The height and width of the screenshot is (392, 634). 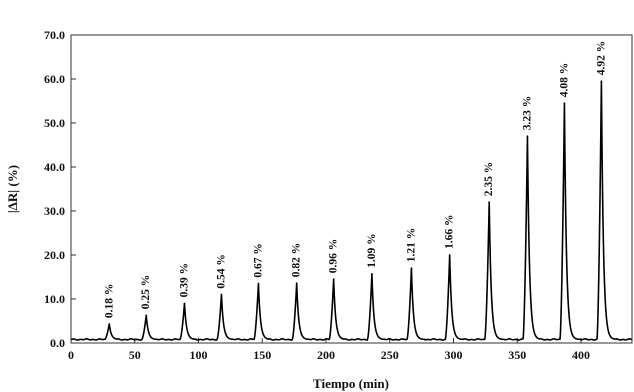 I want to click on x-tick-label: 300, so click(x=454, y=355).